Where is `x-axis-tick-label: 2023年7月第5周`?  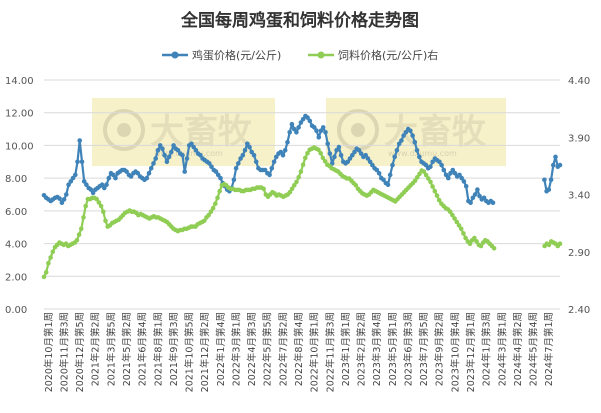 x-axis-tick-label: 2023年7月第5周 is located at coordinates (424, 349).